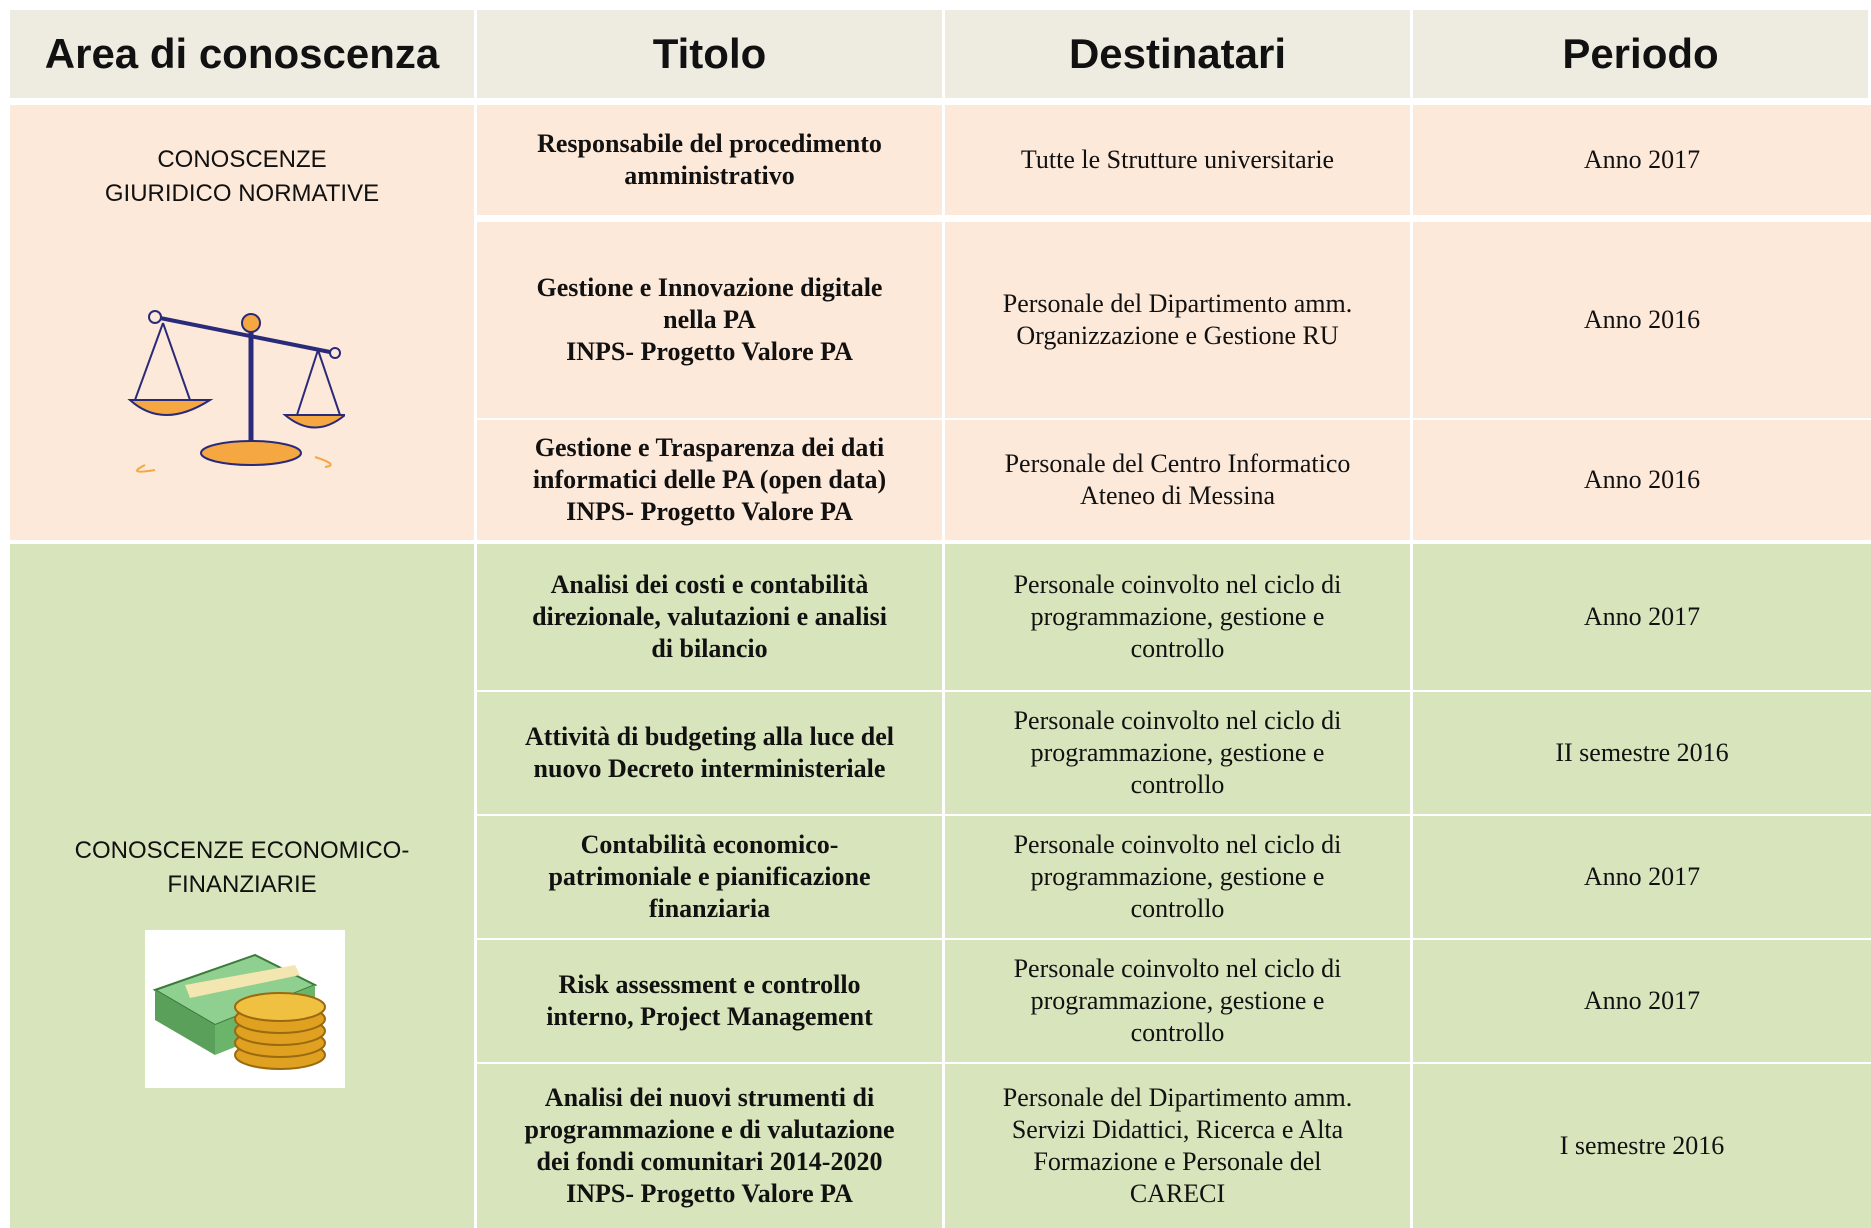 The height and width of the screenshot is (1228, 1871). I want to click on scales-icon, so click(236, 391).